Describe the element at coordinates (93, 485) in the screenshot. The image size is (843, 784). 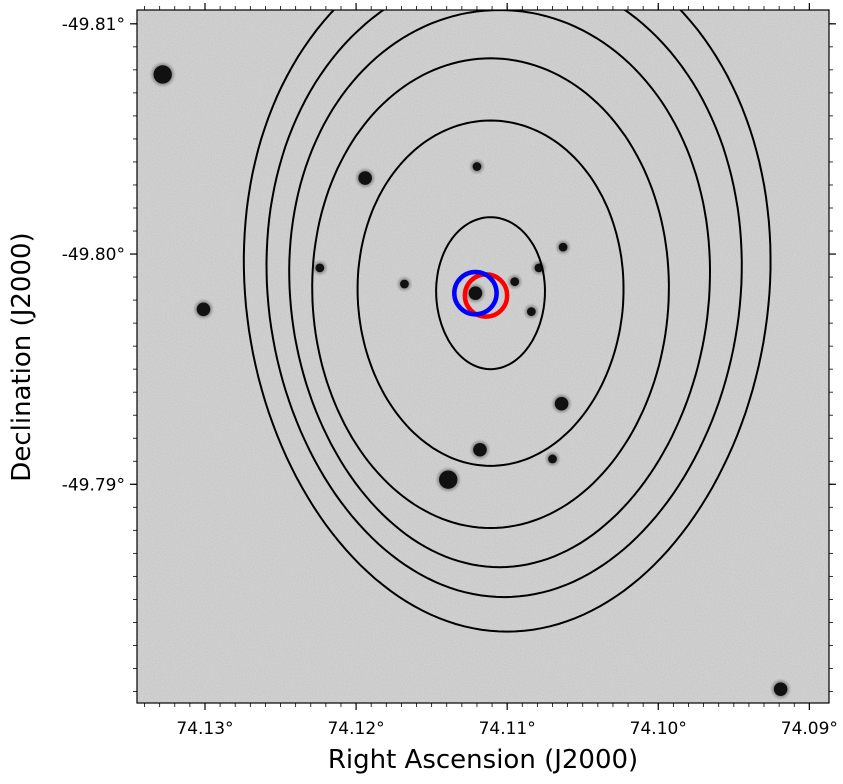
I see `y-tick-label: -49.79°` at that location.